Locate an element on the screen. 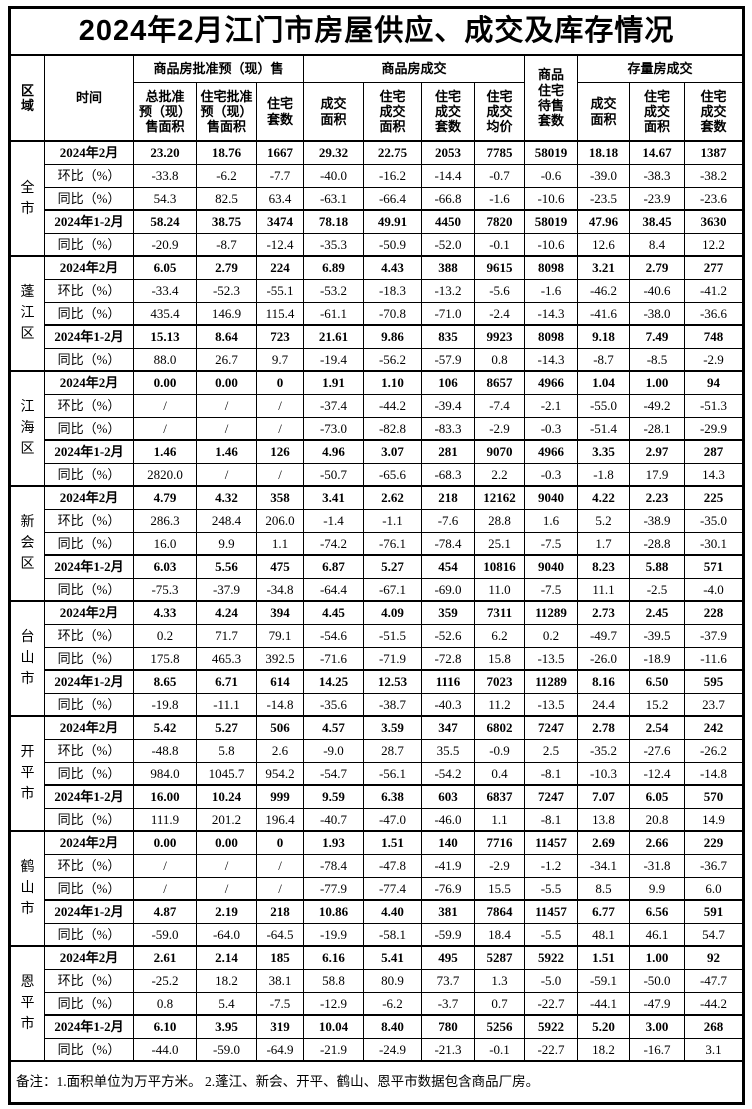 This screenshot has height=1109, width=752. value-cell: 7247 is located at coordinates (551, 796).